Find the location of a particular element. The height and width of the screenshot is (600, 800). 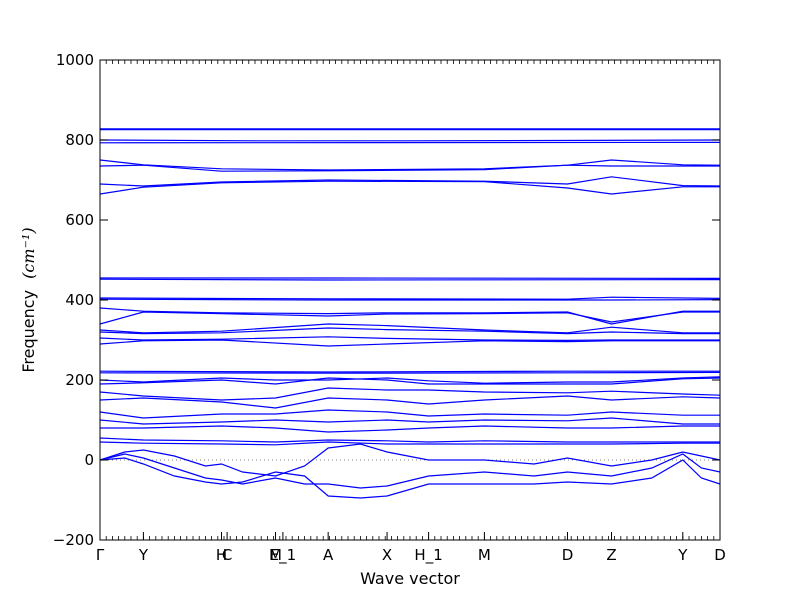

x-tick-label: H_1 is located at coordinates (428, 555).